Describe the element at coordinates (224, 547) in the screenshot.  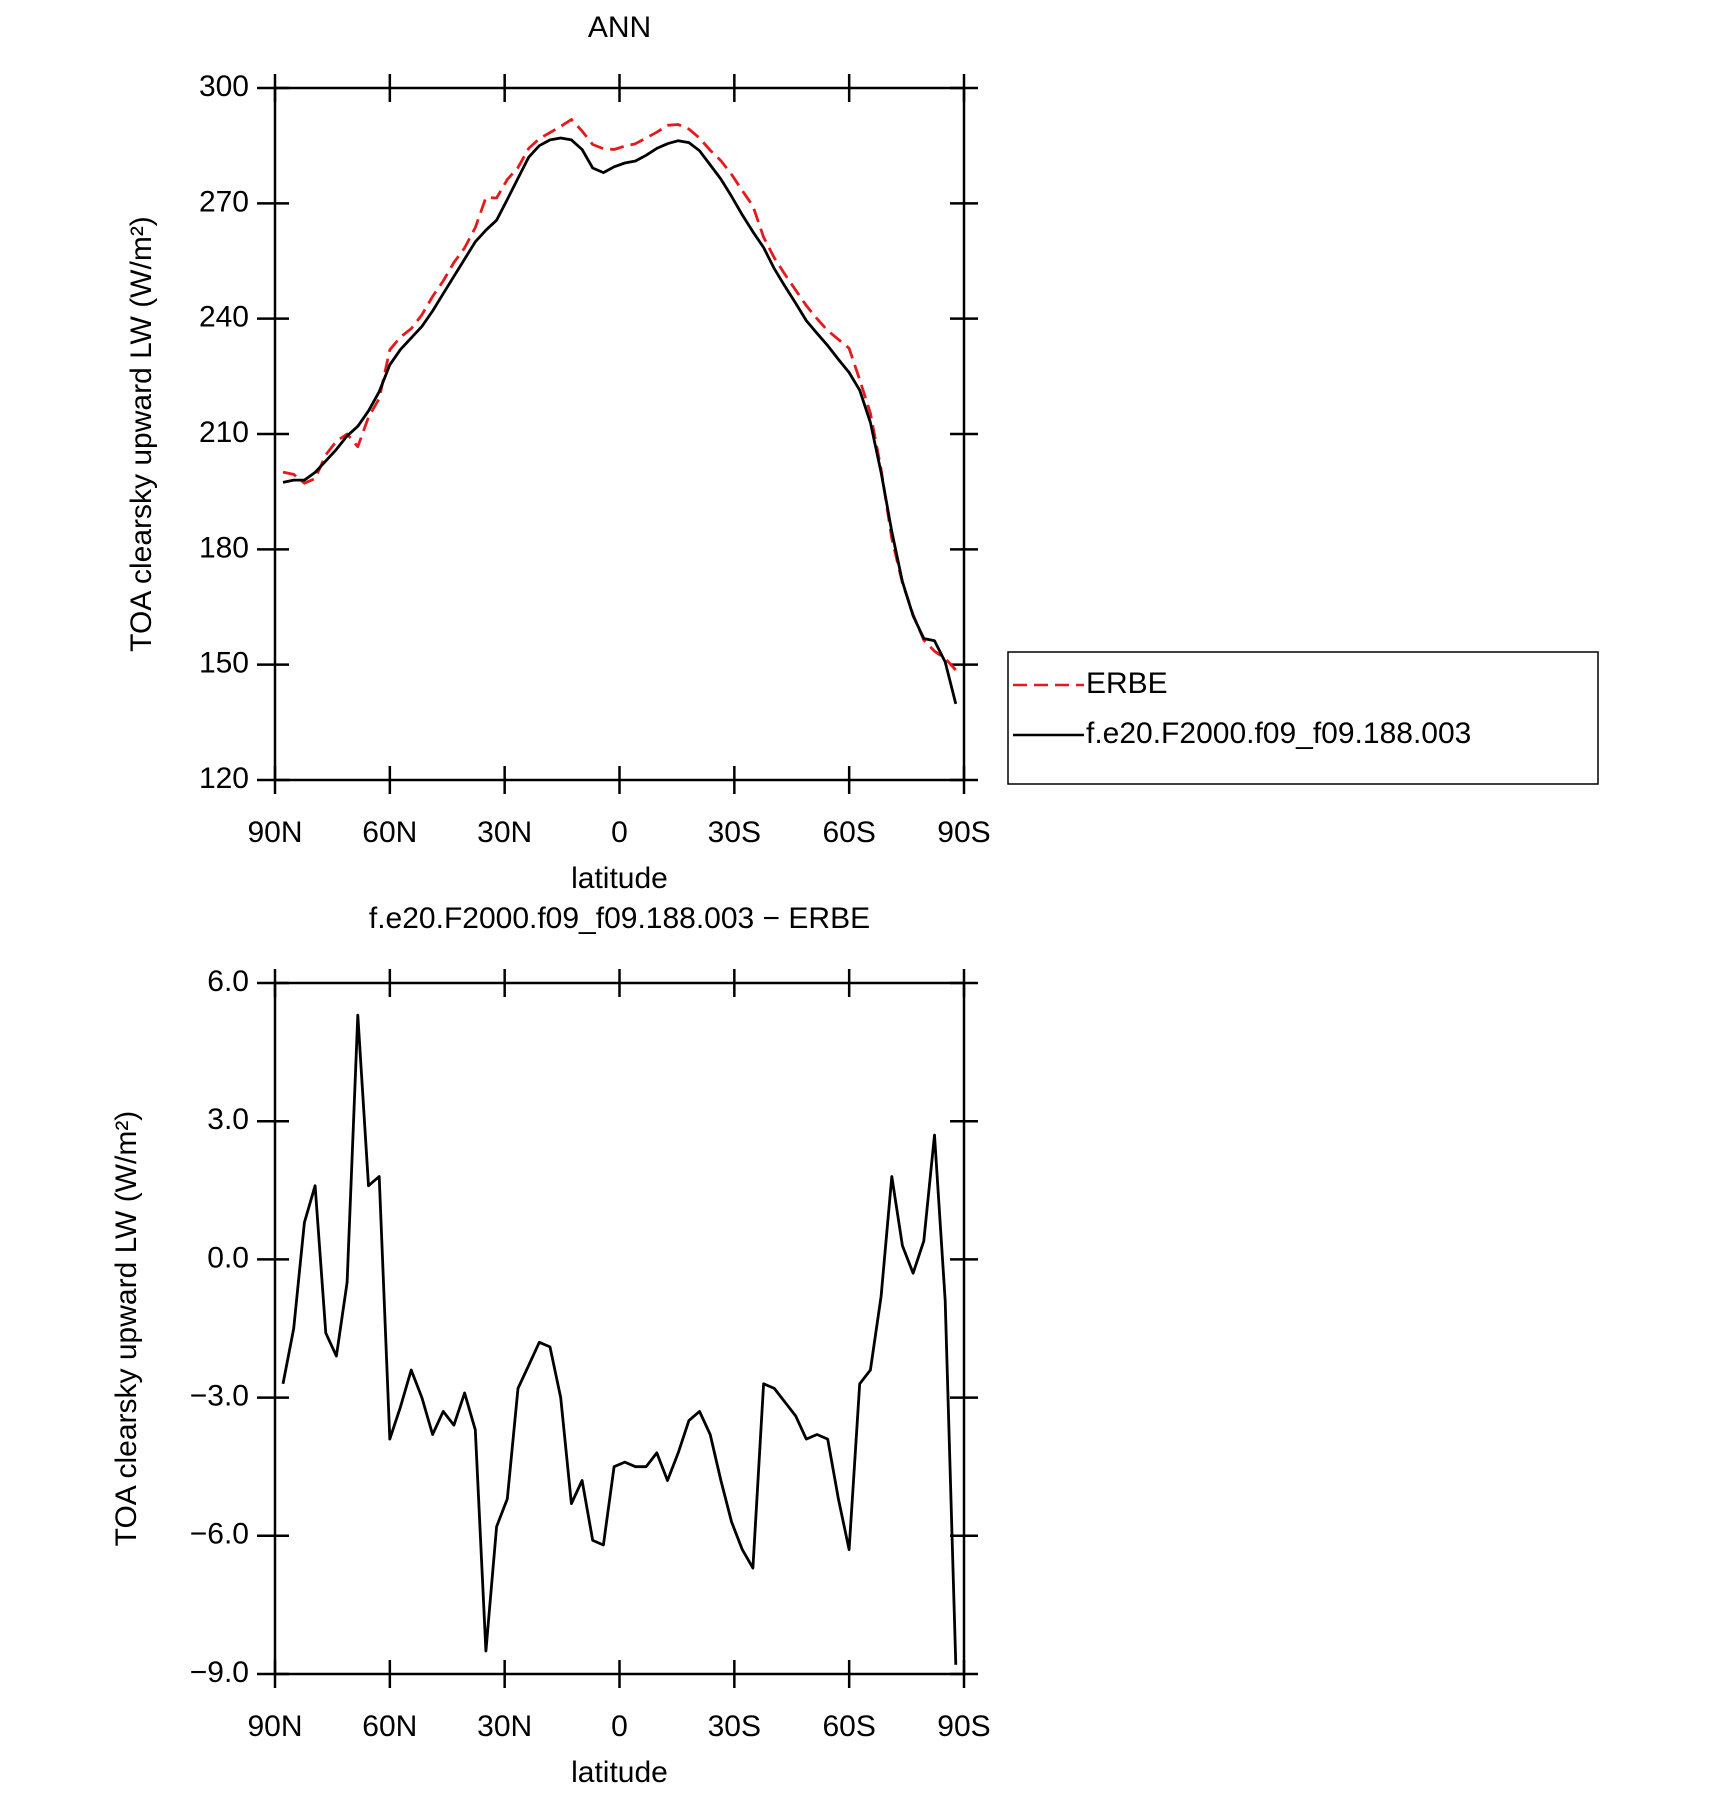
I see `y-tick-label: 180` at that location.